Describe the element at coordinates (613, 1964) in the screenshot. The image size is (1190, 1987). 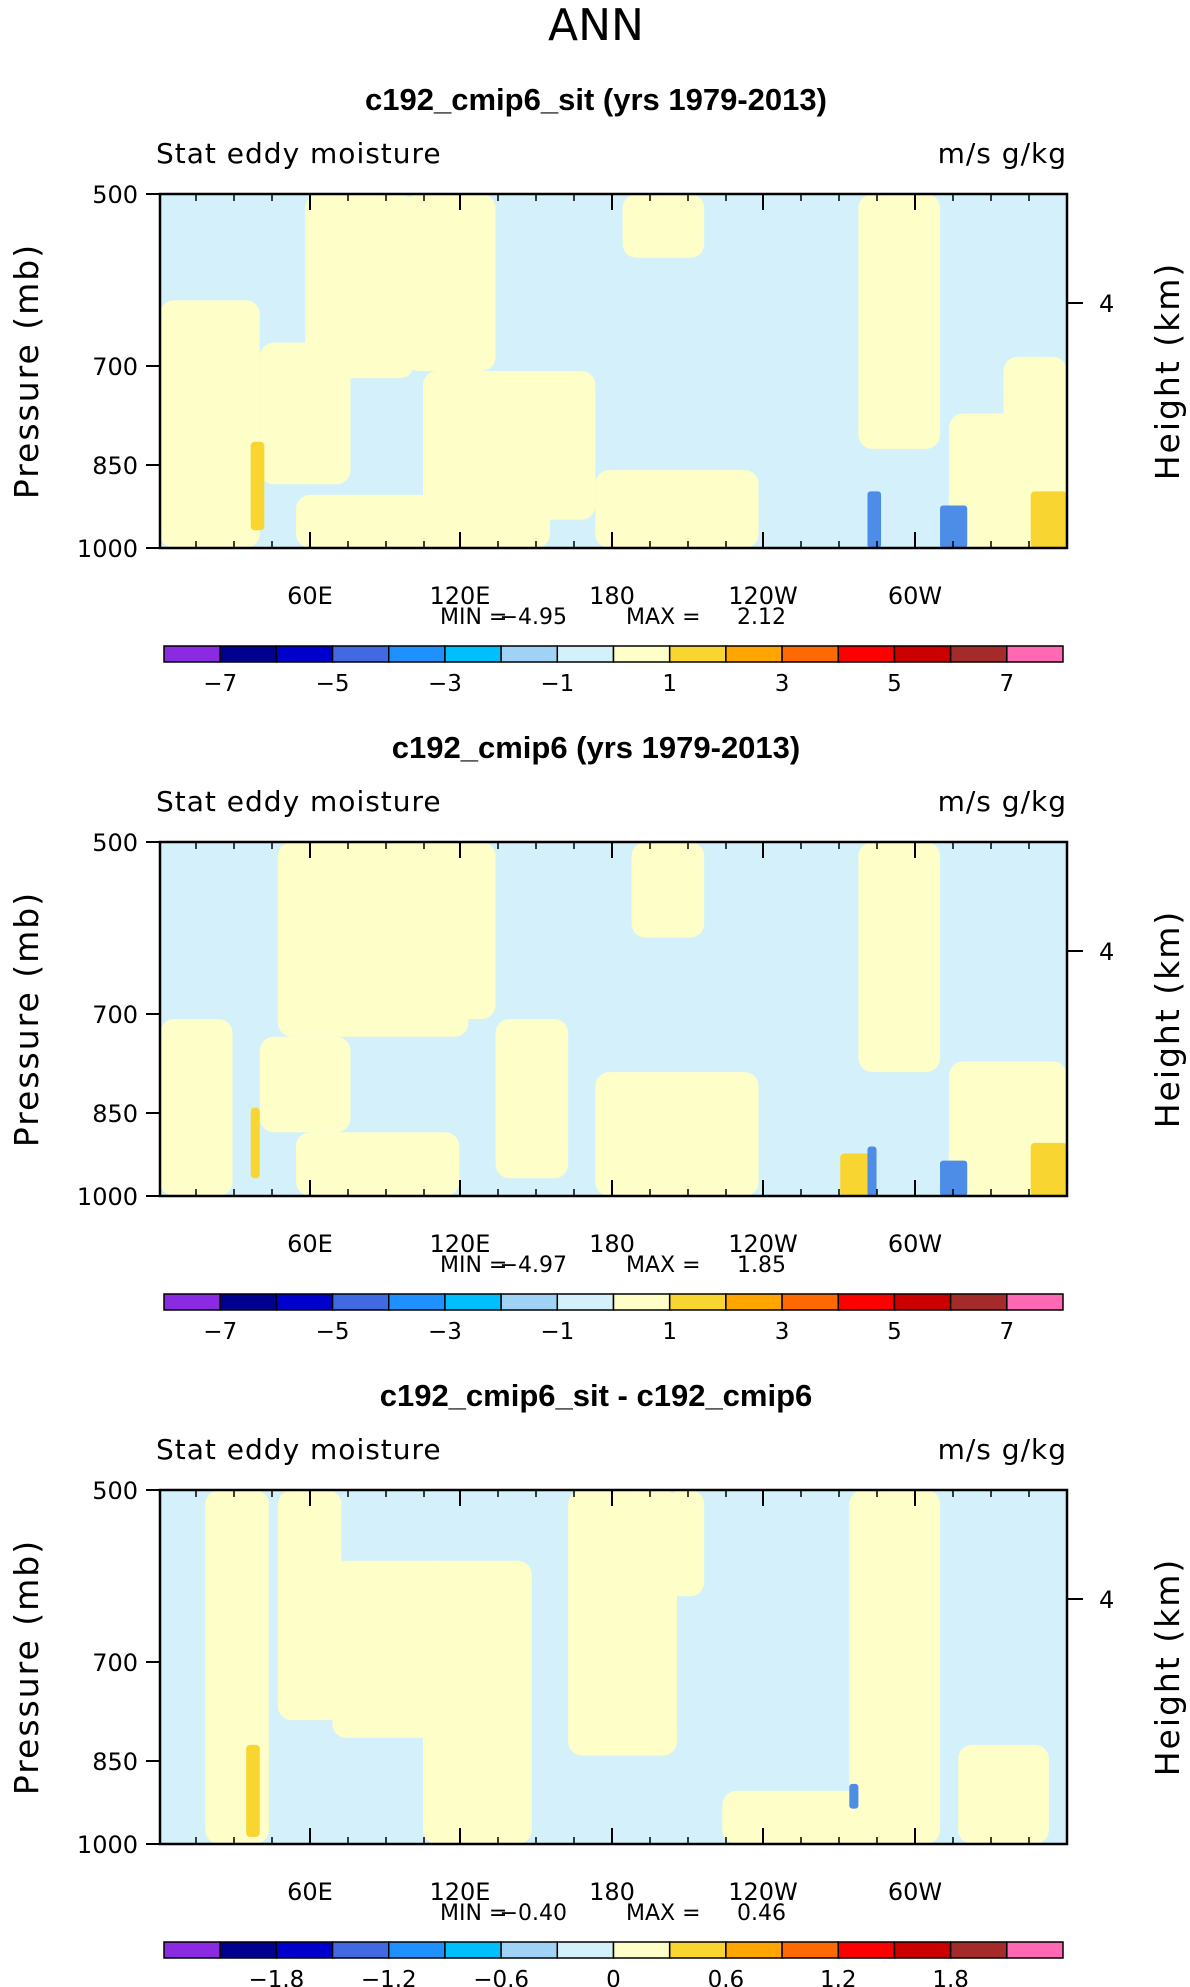
I see `colorbar: −1.8 −1.2 −0.6 0 0.6 1.2 1.8` at that location.